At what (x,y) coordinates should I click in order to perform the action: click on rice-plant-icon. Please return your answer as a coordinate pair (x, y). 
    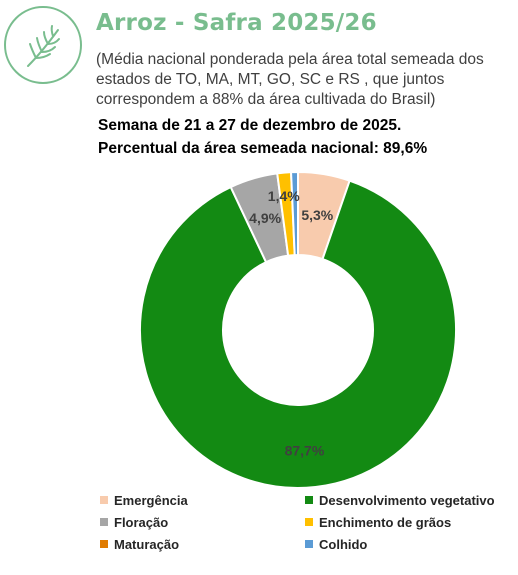
    Looking at the image, I should click on (43, 46).